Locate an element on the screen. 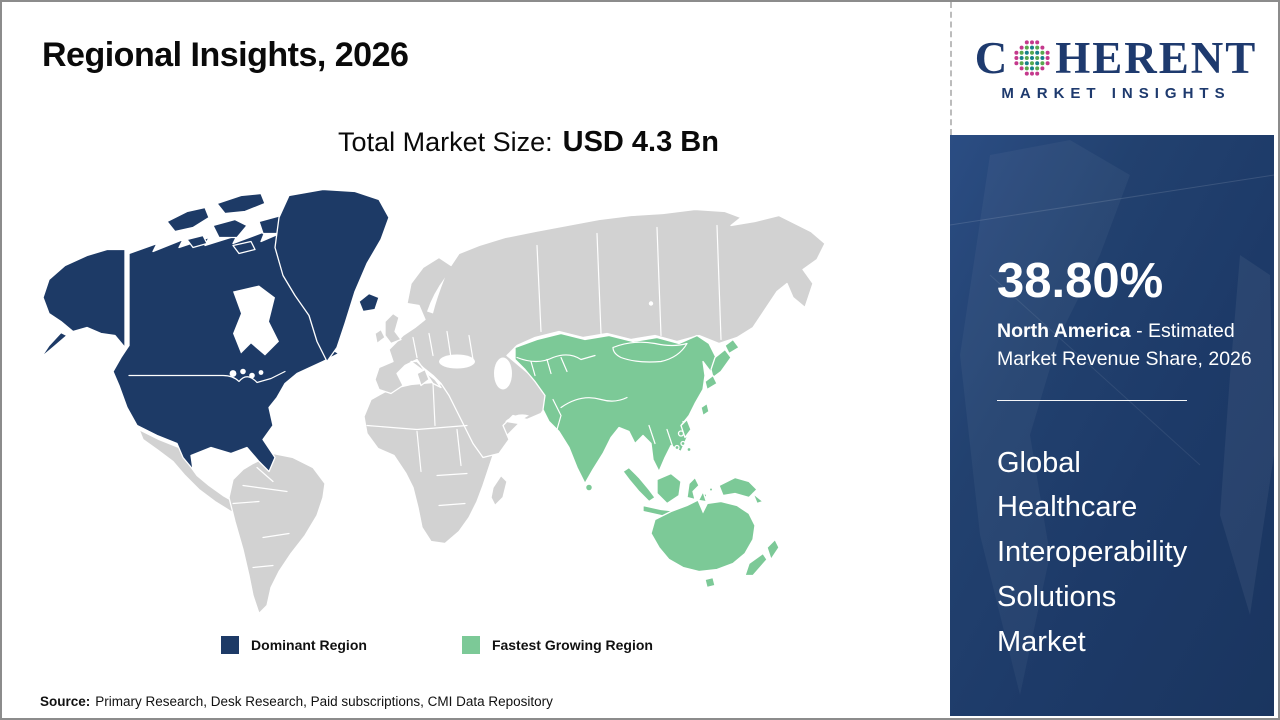 This screenshot has width=1280, height=720. brand-tagline: MARKET INSIGHTS is located at coordinates (1116, 93).